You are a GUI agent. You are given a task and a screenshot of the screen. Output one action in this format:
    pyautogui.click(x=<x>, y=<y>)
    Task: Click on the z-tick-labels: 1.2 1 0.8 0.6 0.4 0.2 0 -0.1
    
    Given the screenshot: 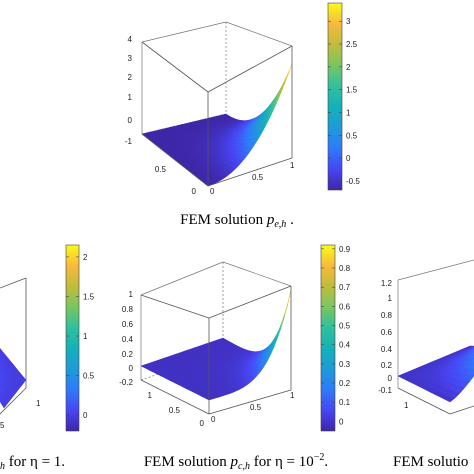 What is the action you would take?
    pyautogui.click(x=385, y=337)
    